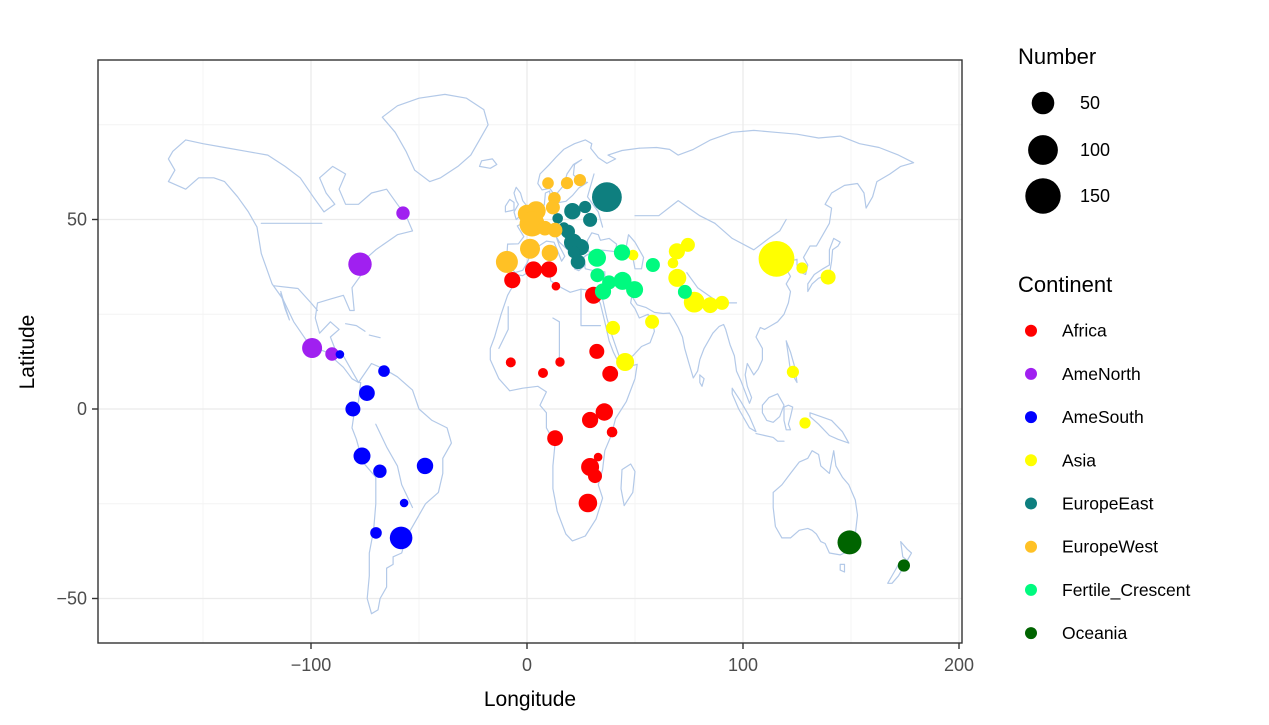 Image resolution: width=1269 pixels, height=725 pixels. I want to click on x-tick-label: −100, so click(311, 665).